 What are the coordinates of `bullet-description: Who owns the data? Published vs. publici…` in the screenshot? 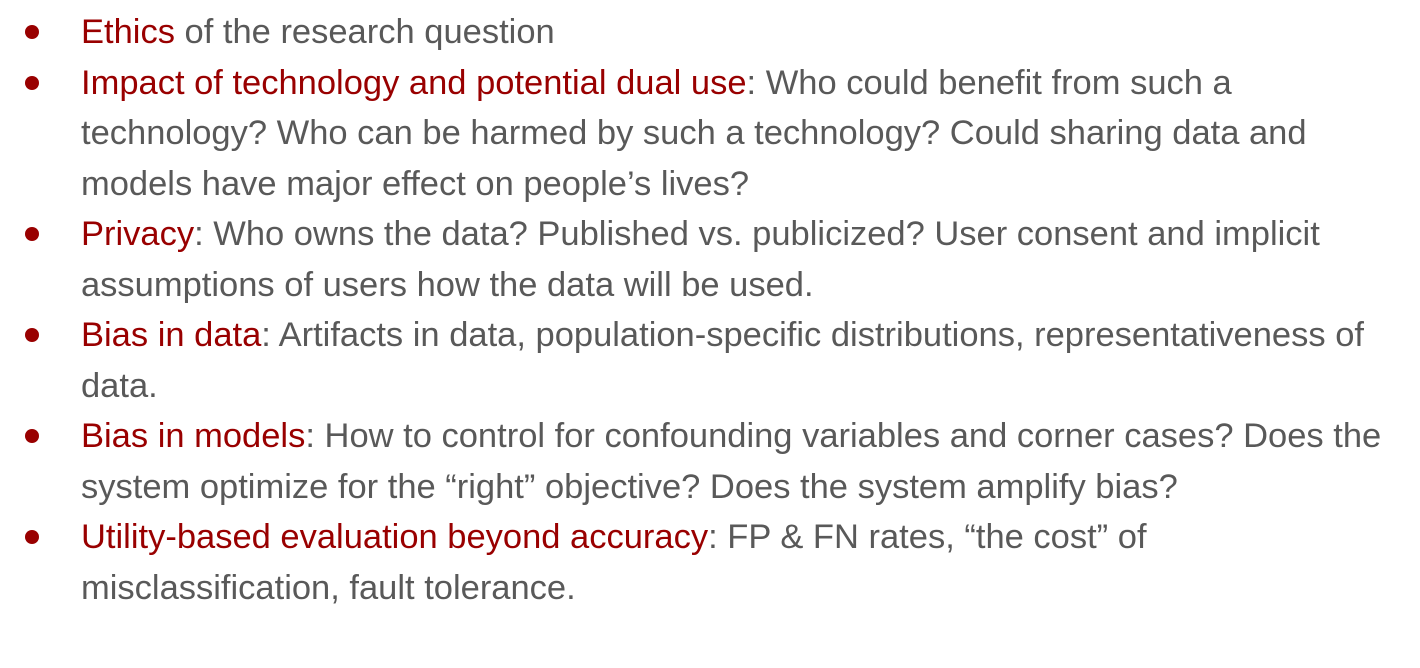 It's located at (700, 259).